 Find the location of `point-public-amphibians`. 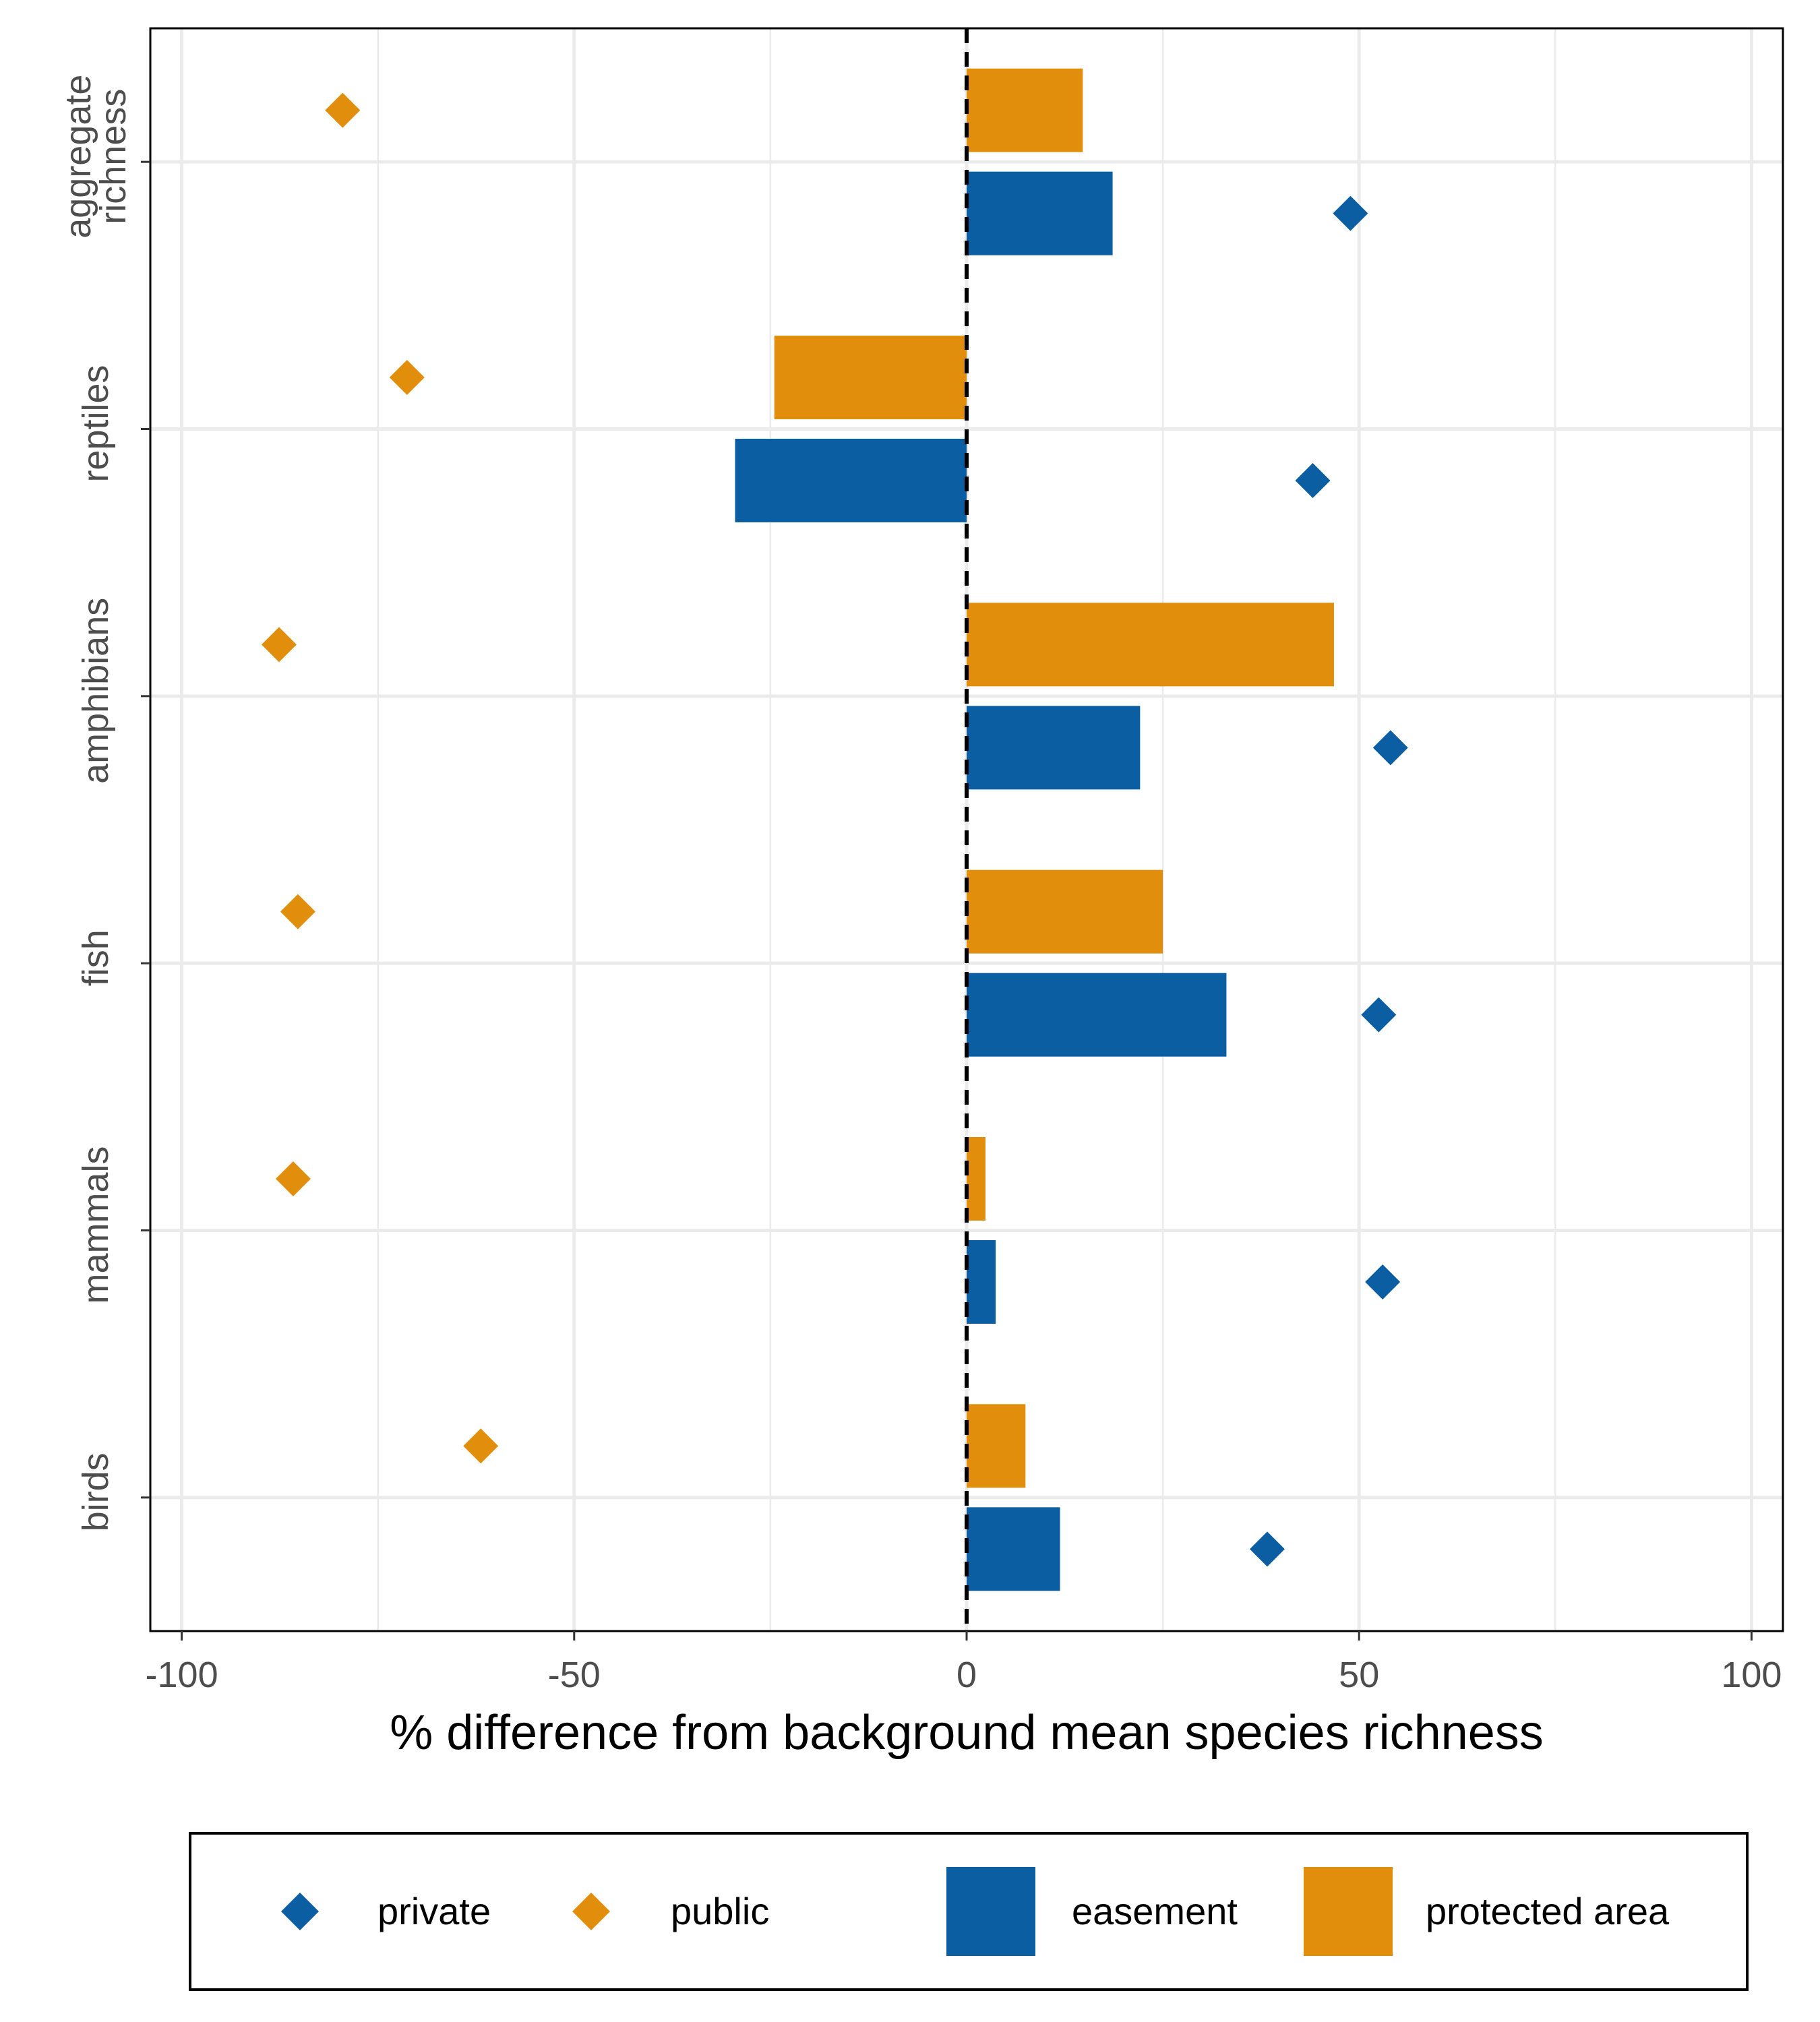

point-public-amphibians is located at coordinates (279, 645).